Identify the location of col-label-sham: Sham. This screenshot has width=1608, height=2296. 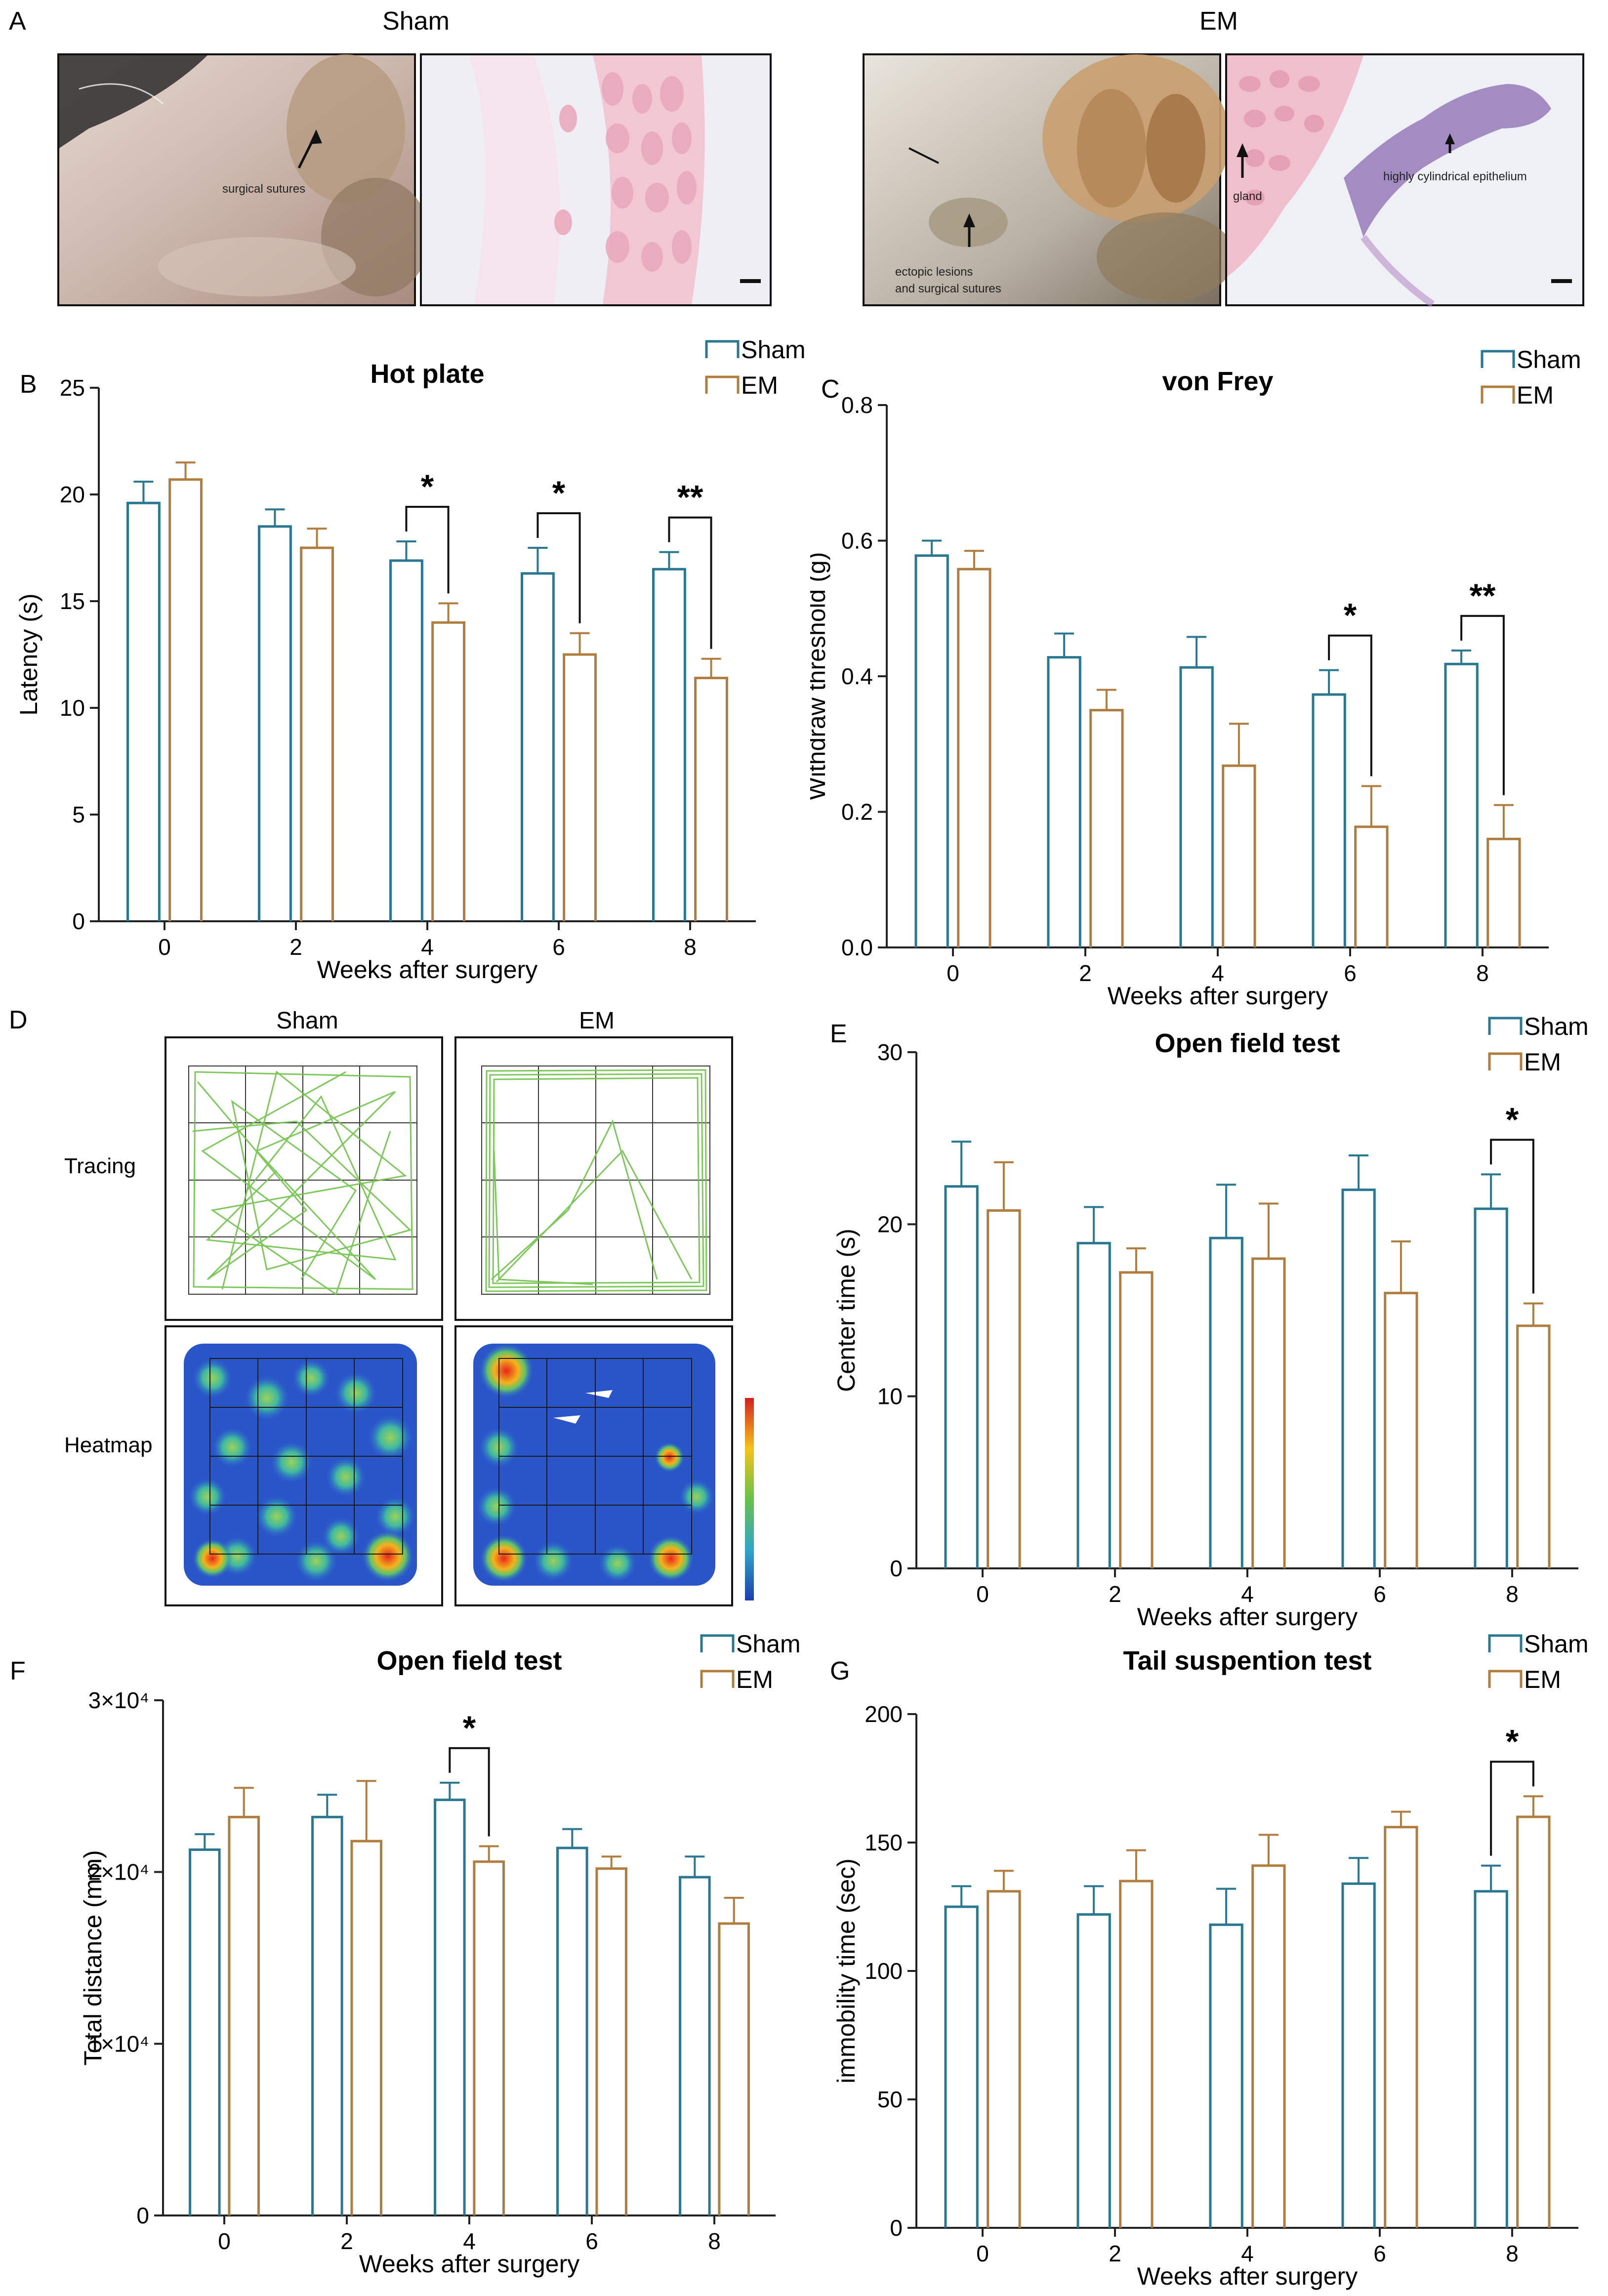
(307, 1021).